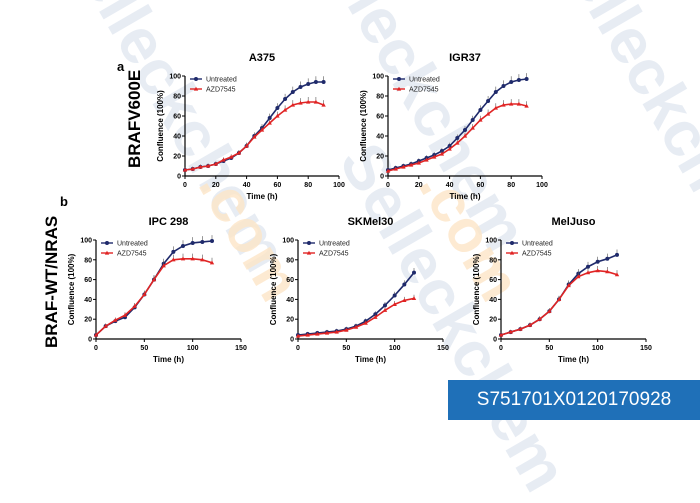 This screenshot has width=700, height=503. Describe the element at coordinates (262, 58) in the screenshot. I see `chart-title: A375` at that location.